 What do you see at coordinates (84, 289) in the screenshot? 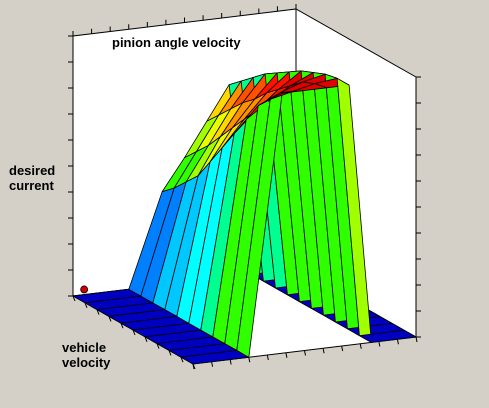
I see `data-marker-point` at bounding box center [84, 289].